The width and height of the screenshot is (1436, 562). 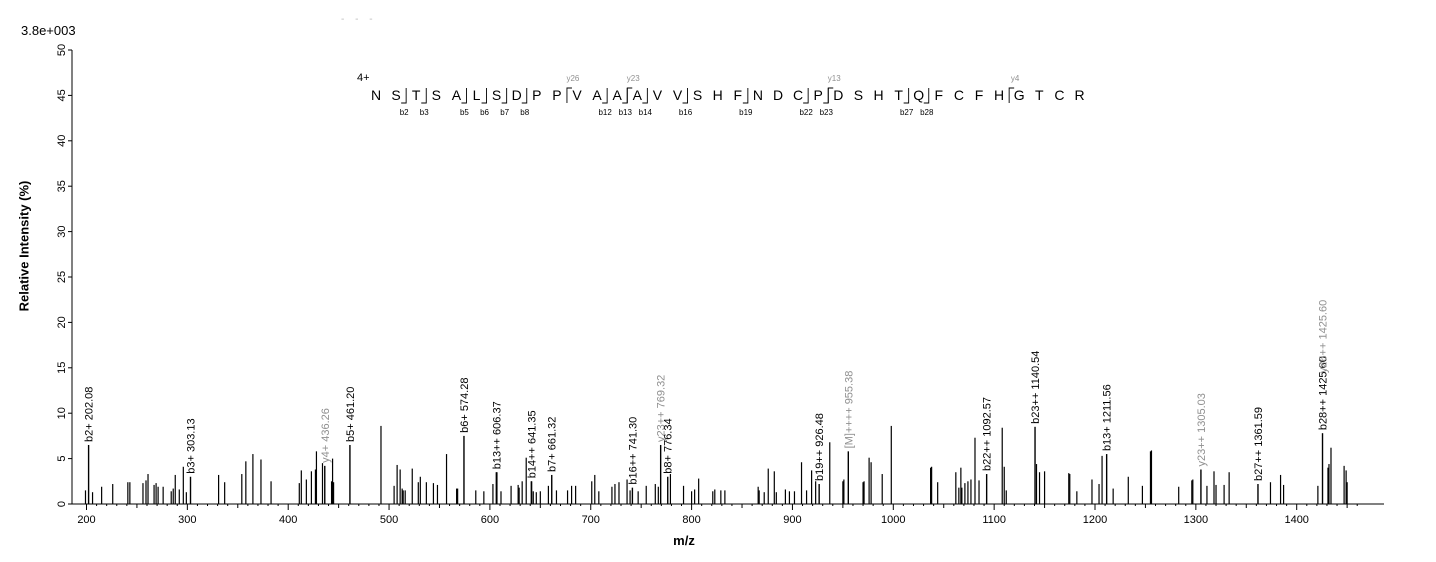 I want to click on peak-label: [M]++++ 955.38, so click(x=849, y=410).